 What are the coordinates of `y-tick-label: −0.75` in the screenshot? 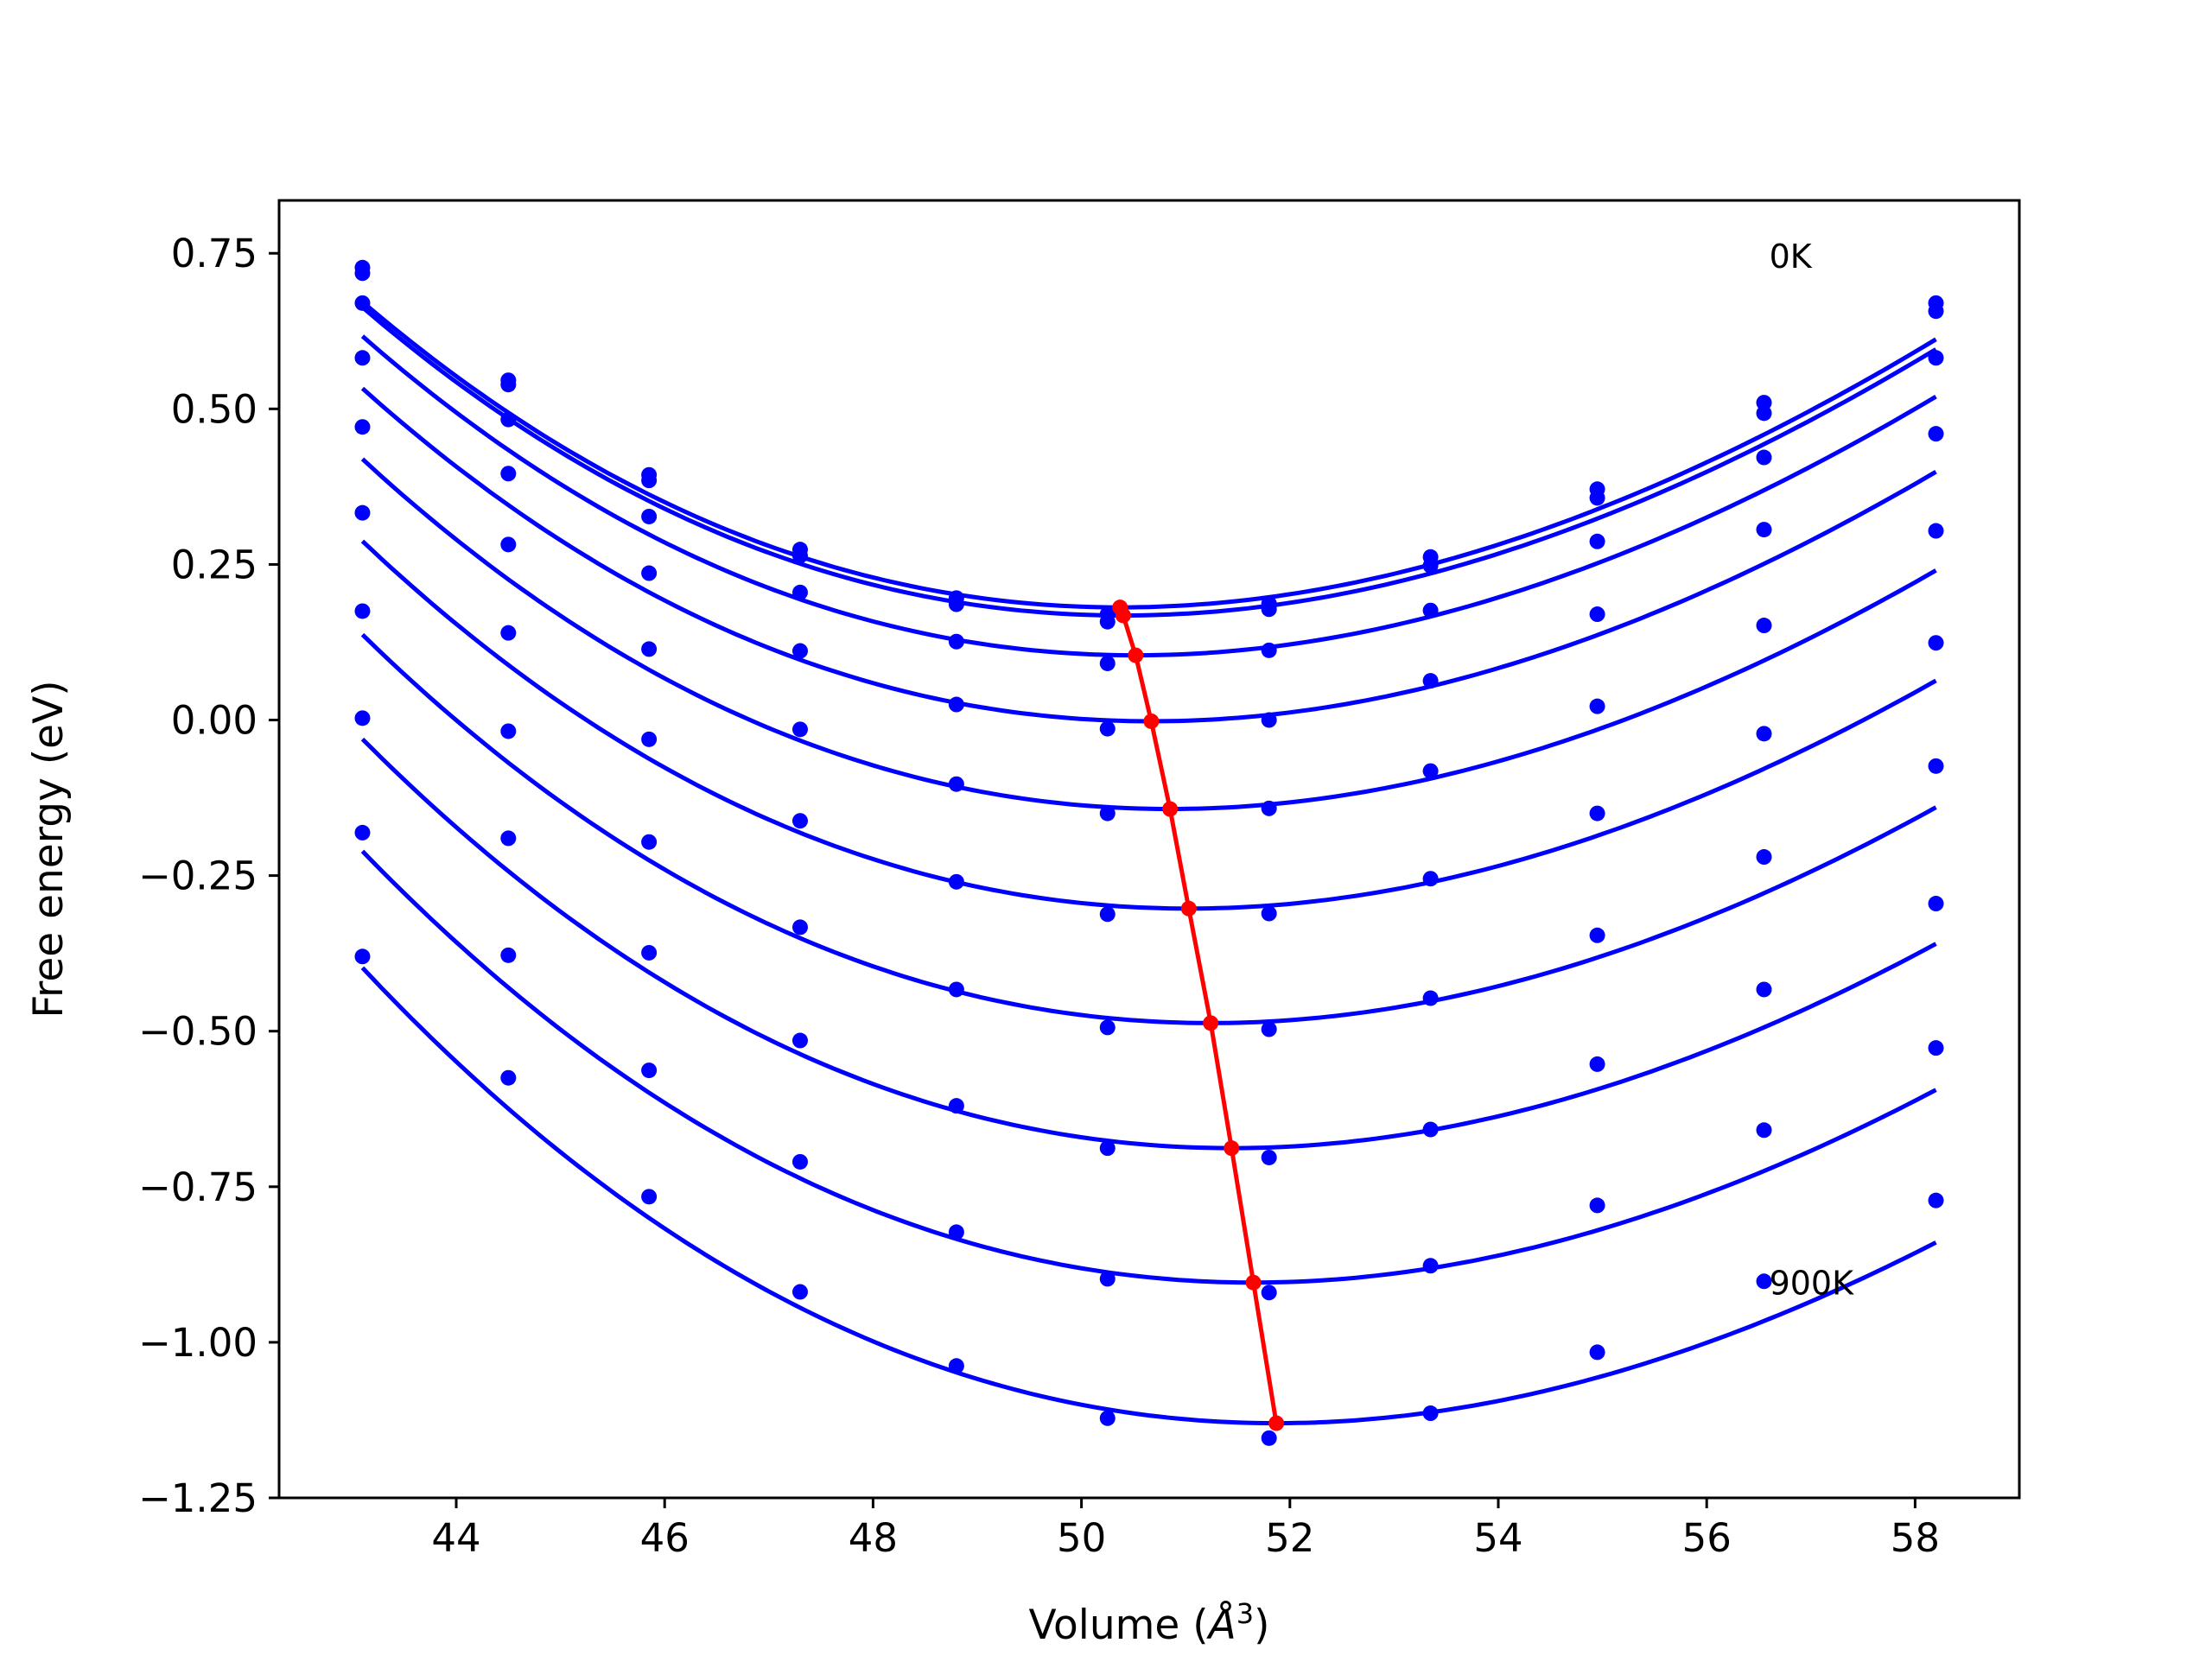 It's located at (197, 1187).